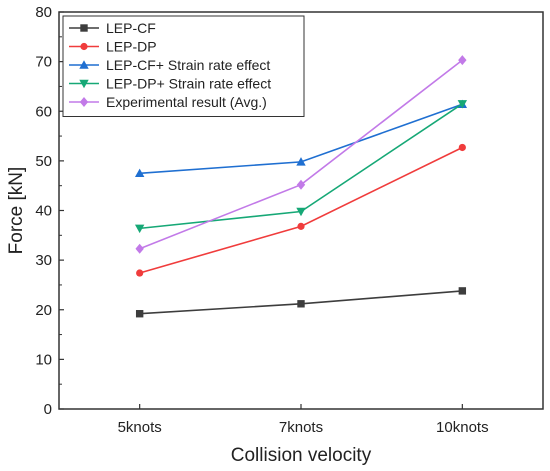  What do you see at coordinates (186, 102) in the screenshot?
I see `legend-label: Experimental result (Avg.)` at bounding box center [186, 102].